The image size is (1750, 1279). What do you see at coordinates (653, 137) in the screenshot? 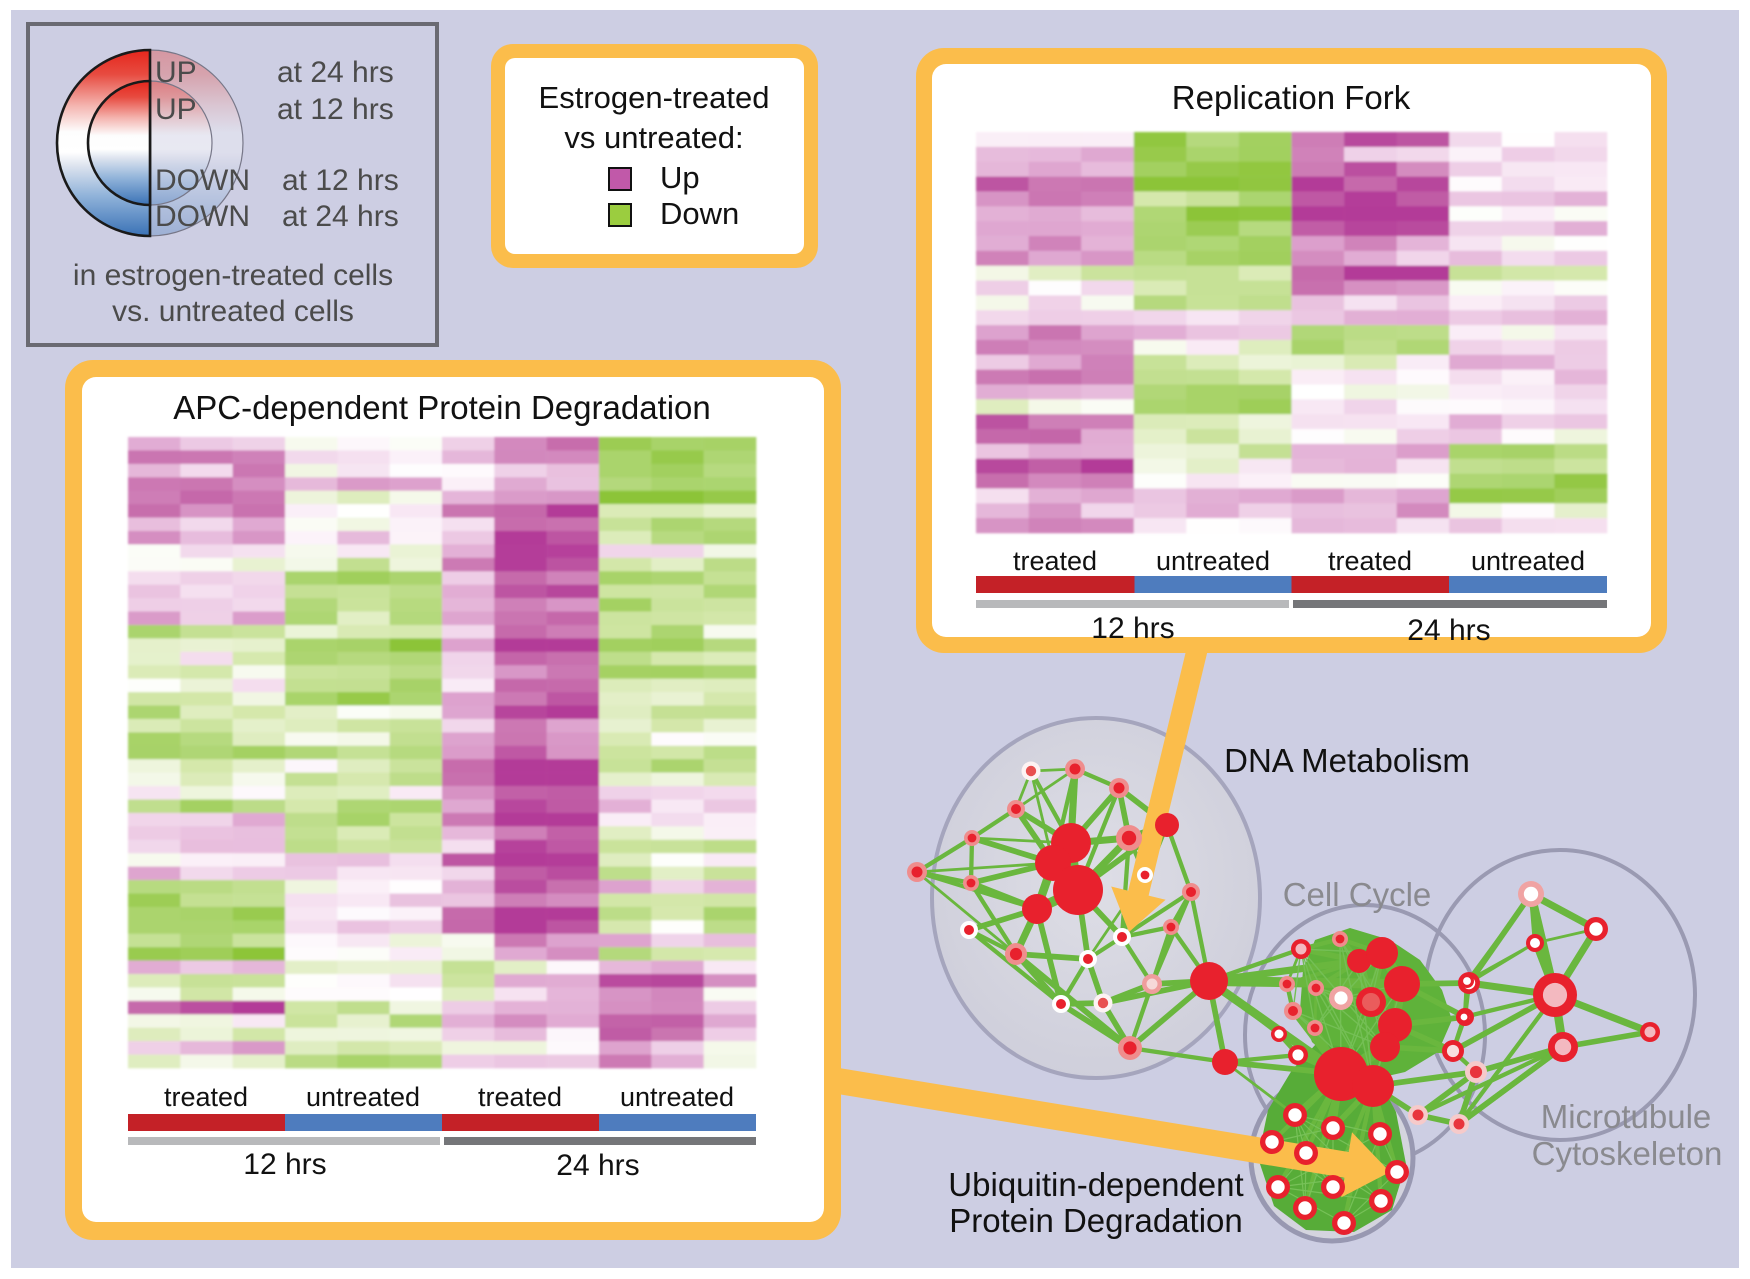
I see `svg-text: vs untreated:` at bounding box center [653, 137].